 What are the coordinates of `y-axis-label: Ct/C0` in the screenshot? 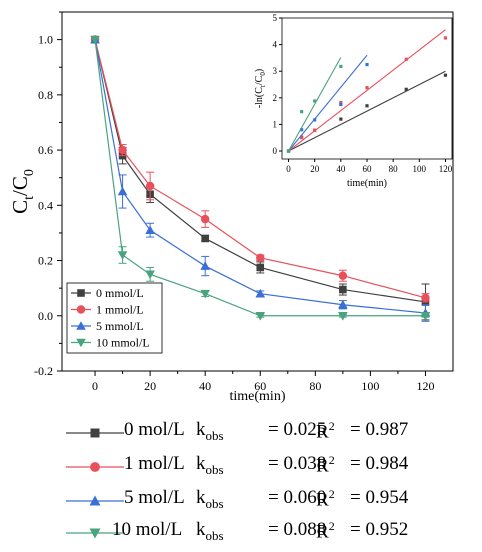 It's located at (22, 191).